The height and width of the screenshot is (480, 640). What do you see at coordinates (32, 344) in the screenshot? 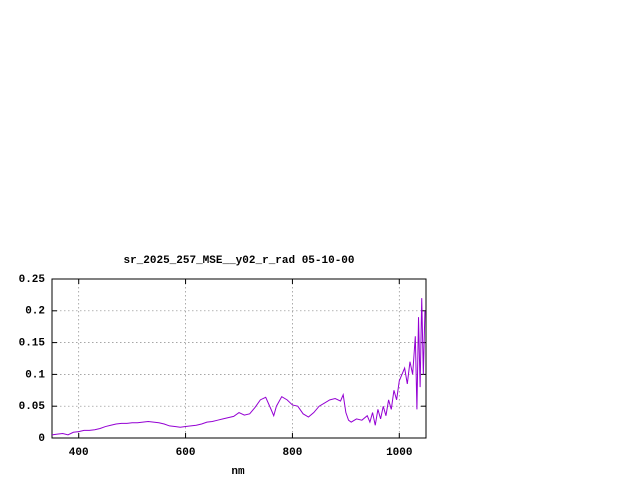
I see `y-tick-label: 0.15` at bounding box center [32, 344].